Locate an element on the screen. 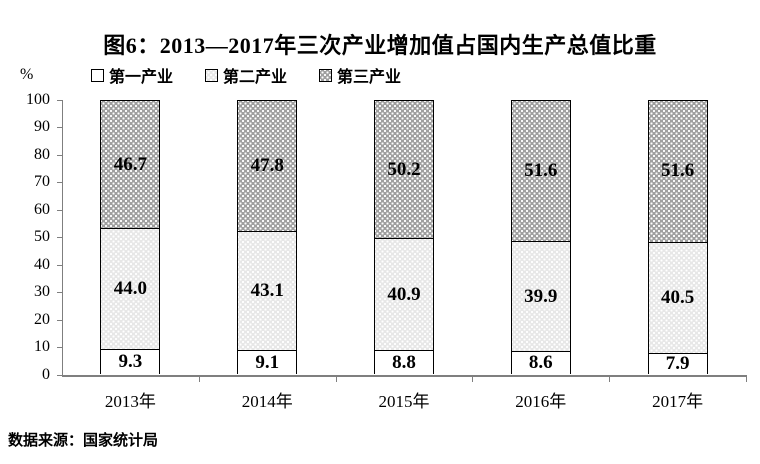 The height and width of the screenshot is (464, 760). y-tick-label: 20 is located at coordinates (42, 319).